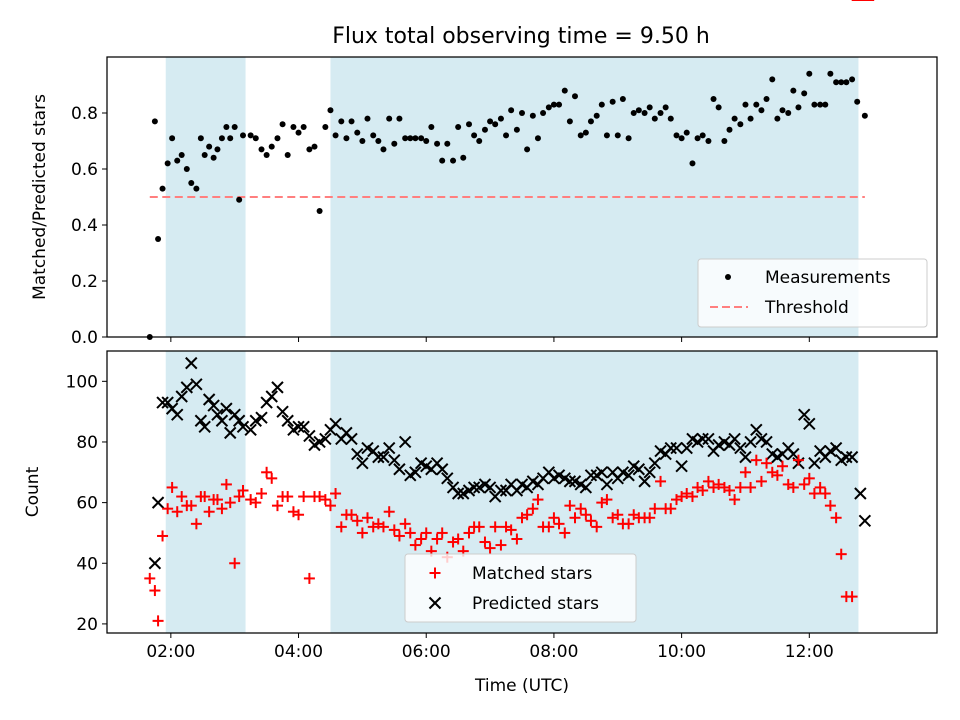 The height and width of the screenshot is (720, 960). Describe the element at coordinates (298, 652) in the screenshot. I see `bottom-x-tick-label: 04:00` at that location.